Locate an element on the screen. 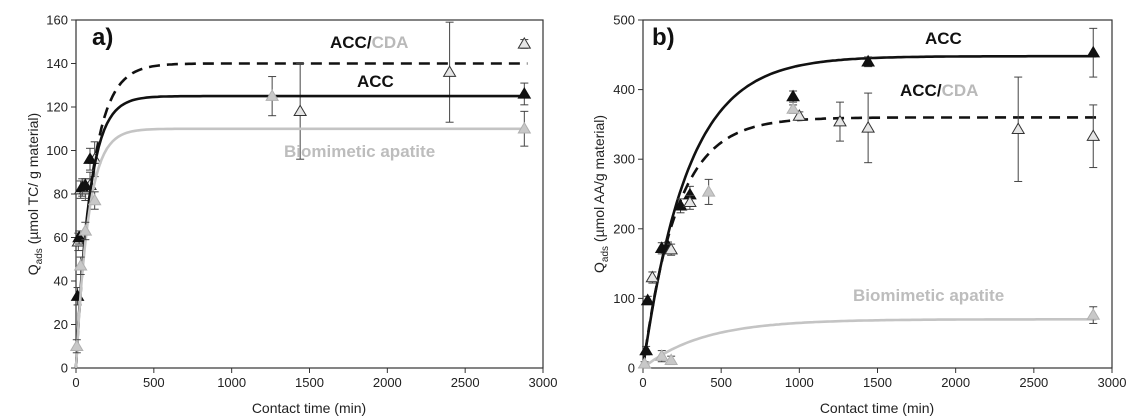 Image resolution: width=1128 pixels, height=419 pixels. y-tick-label: 20 is located at coordinates (61, 324).